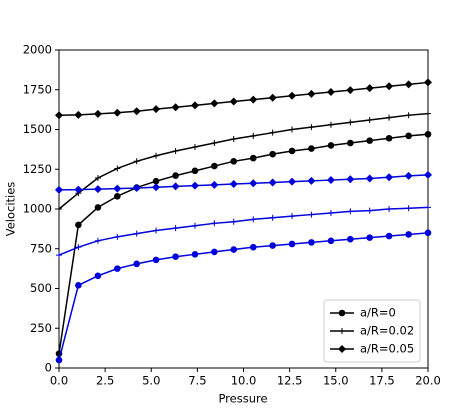 This screenshot has height=418, width=474. I want to click on legend-label: a/R=0.05, so click(387, 349).